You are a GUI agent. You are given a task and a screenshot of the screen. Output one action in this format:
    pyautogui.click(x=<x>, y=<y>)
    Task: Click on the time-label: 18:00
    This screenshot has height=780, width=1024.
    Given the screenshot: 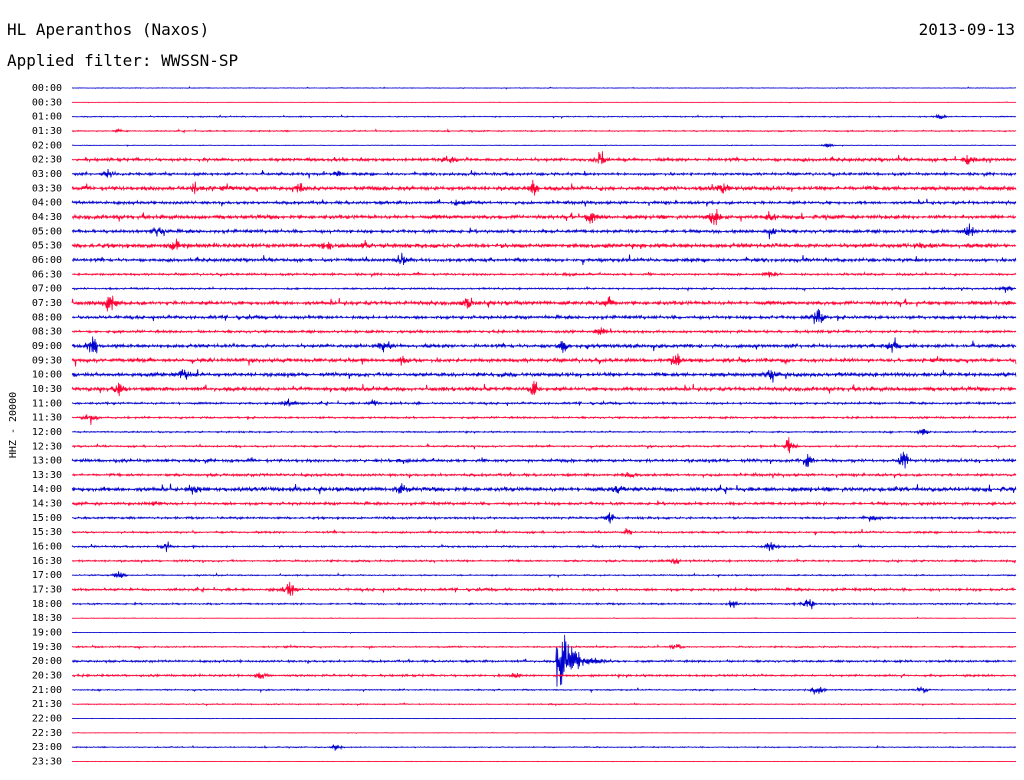 What is the action you would take?
    pyautogui.click(x=47, y=604)
    